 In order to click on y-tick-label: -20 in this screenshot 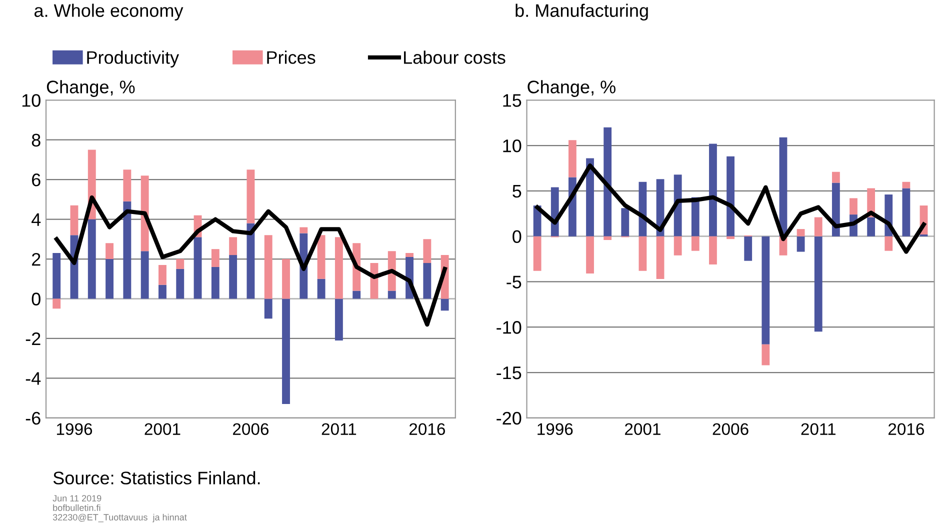, I will do `click(509, 418)`.